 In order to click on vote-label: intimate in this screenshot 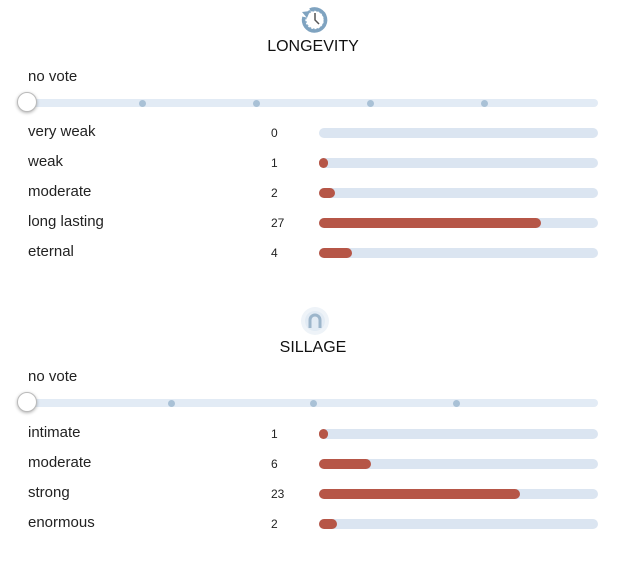, I will do `click(54, 432)`.